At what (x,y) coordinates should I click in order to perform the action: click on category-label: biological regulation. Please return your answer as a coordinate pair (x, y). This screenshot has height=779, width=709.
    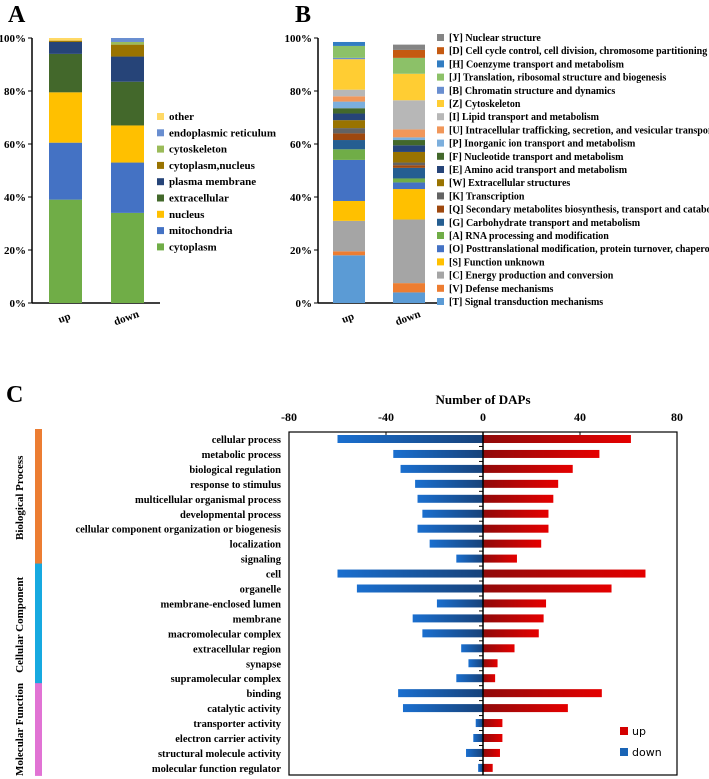
    Looking at the image, I should click on (235, 470).